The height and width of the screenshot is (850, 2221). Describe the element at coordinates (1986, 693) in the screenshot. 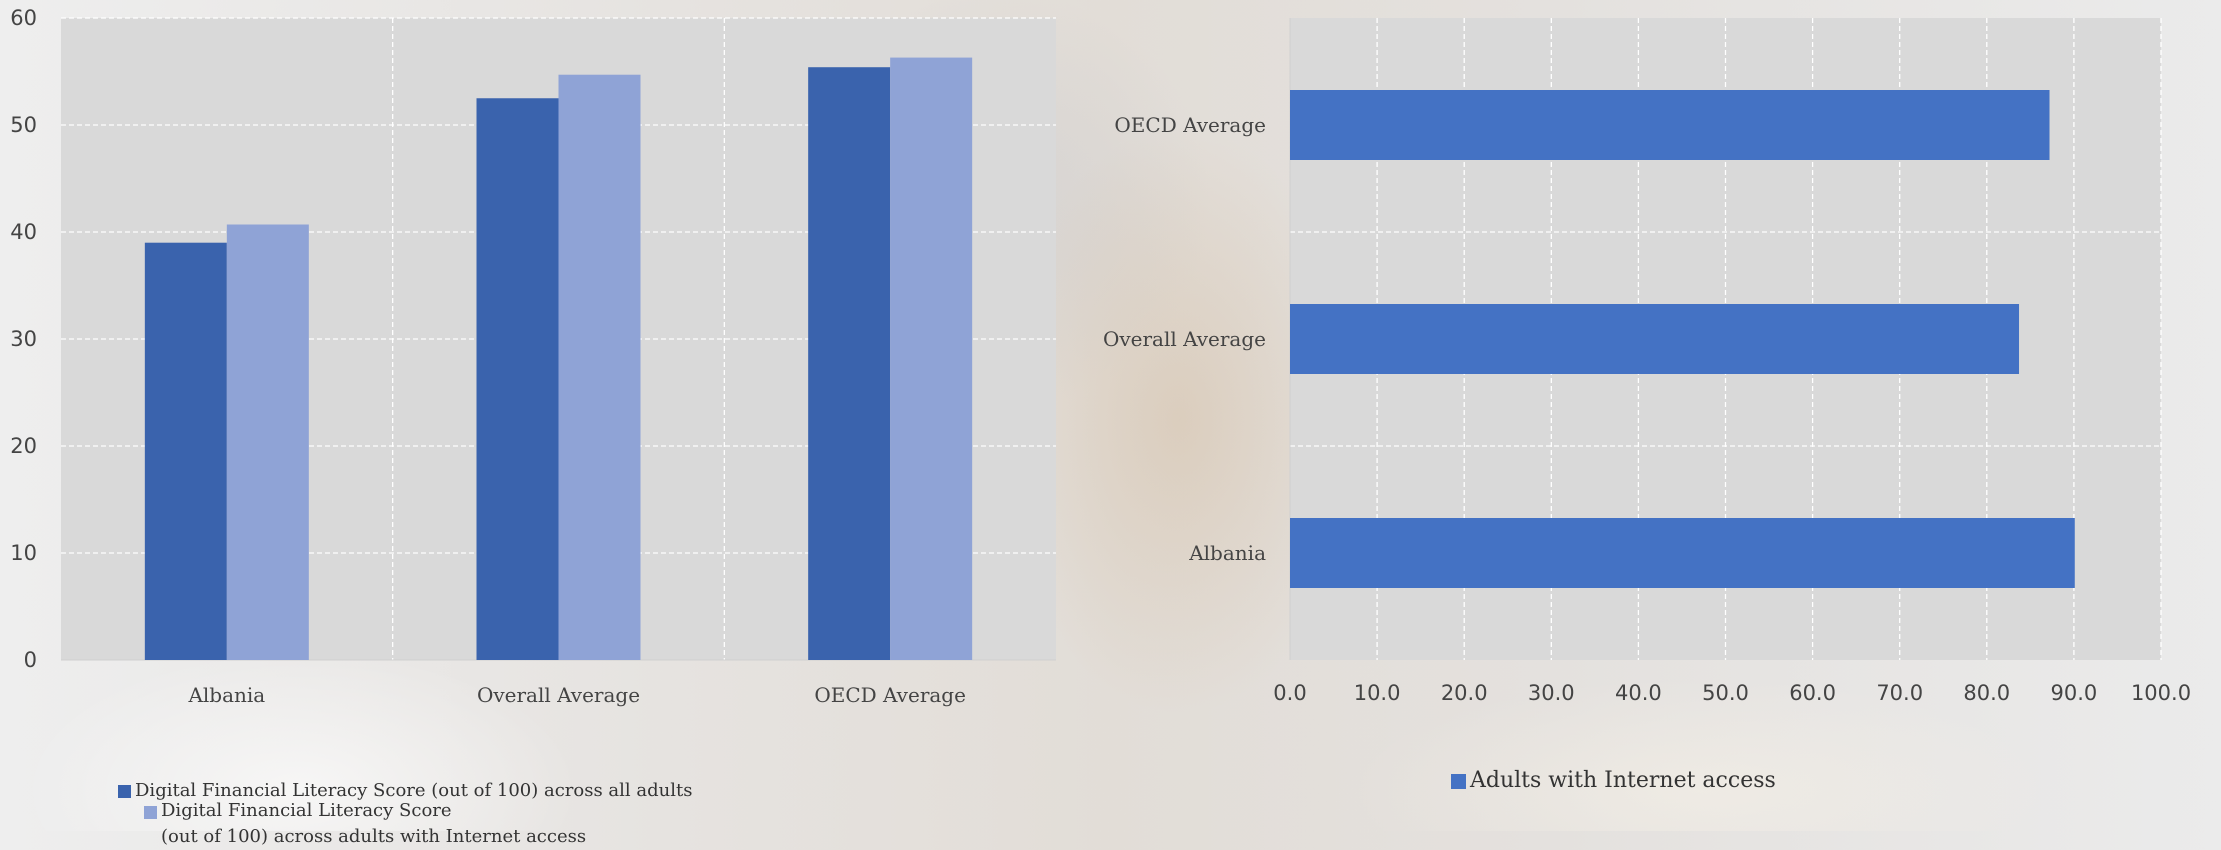

I see `x-tick-label: 80.0` at that location.